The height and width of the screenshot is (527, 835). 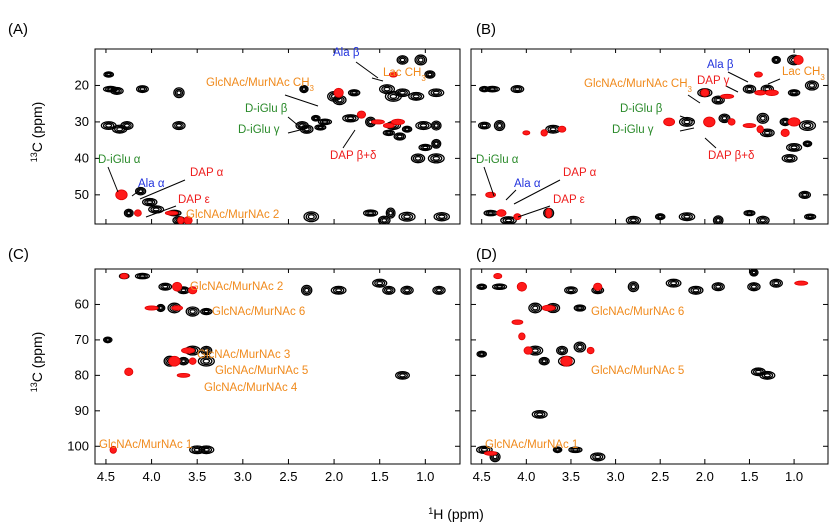 I want to click on peak-annotation: Lac CH3, so click(x=803, y=74).